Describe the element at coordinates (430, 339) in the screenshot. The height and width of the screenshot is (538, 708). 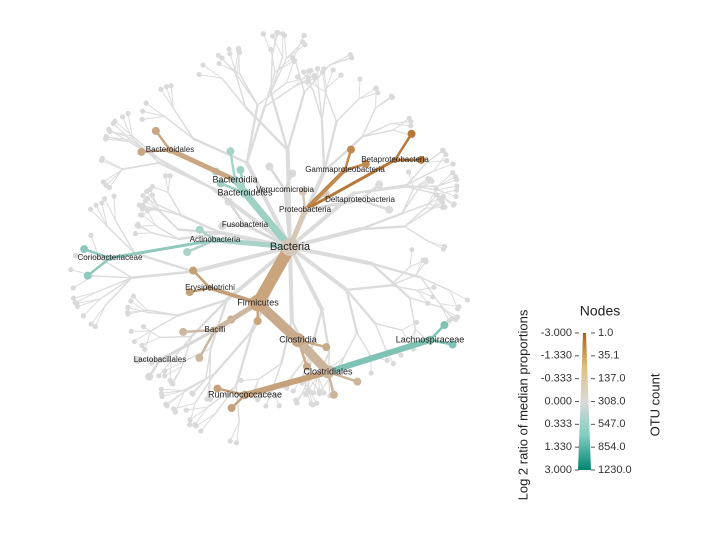
I see `node-label: Lachnospiraceae` at that location.